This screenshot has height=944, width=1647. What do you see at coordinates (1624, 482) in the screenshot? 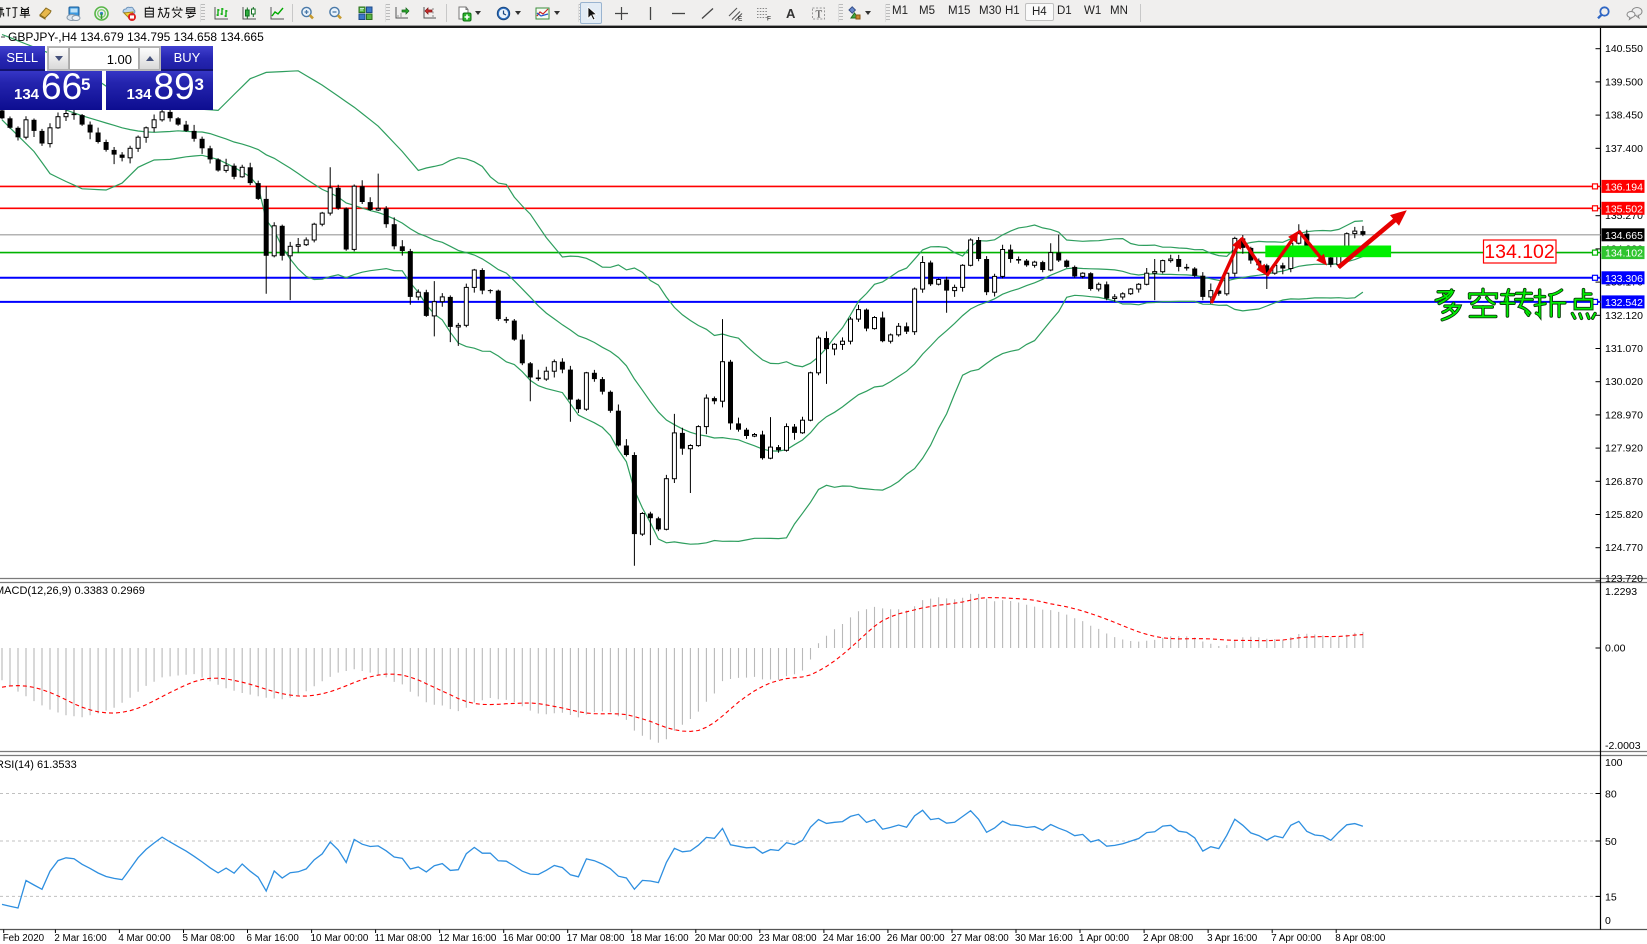
I see `svg-text: 126.870` at bounding box center [1624, 482].